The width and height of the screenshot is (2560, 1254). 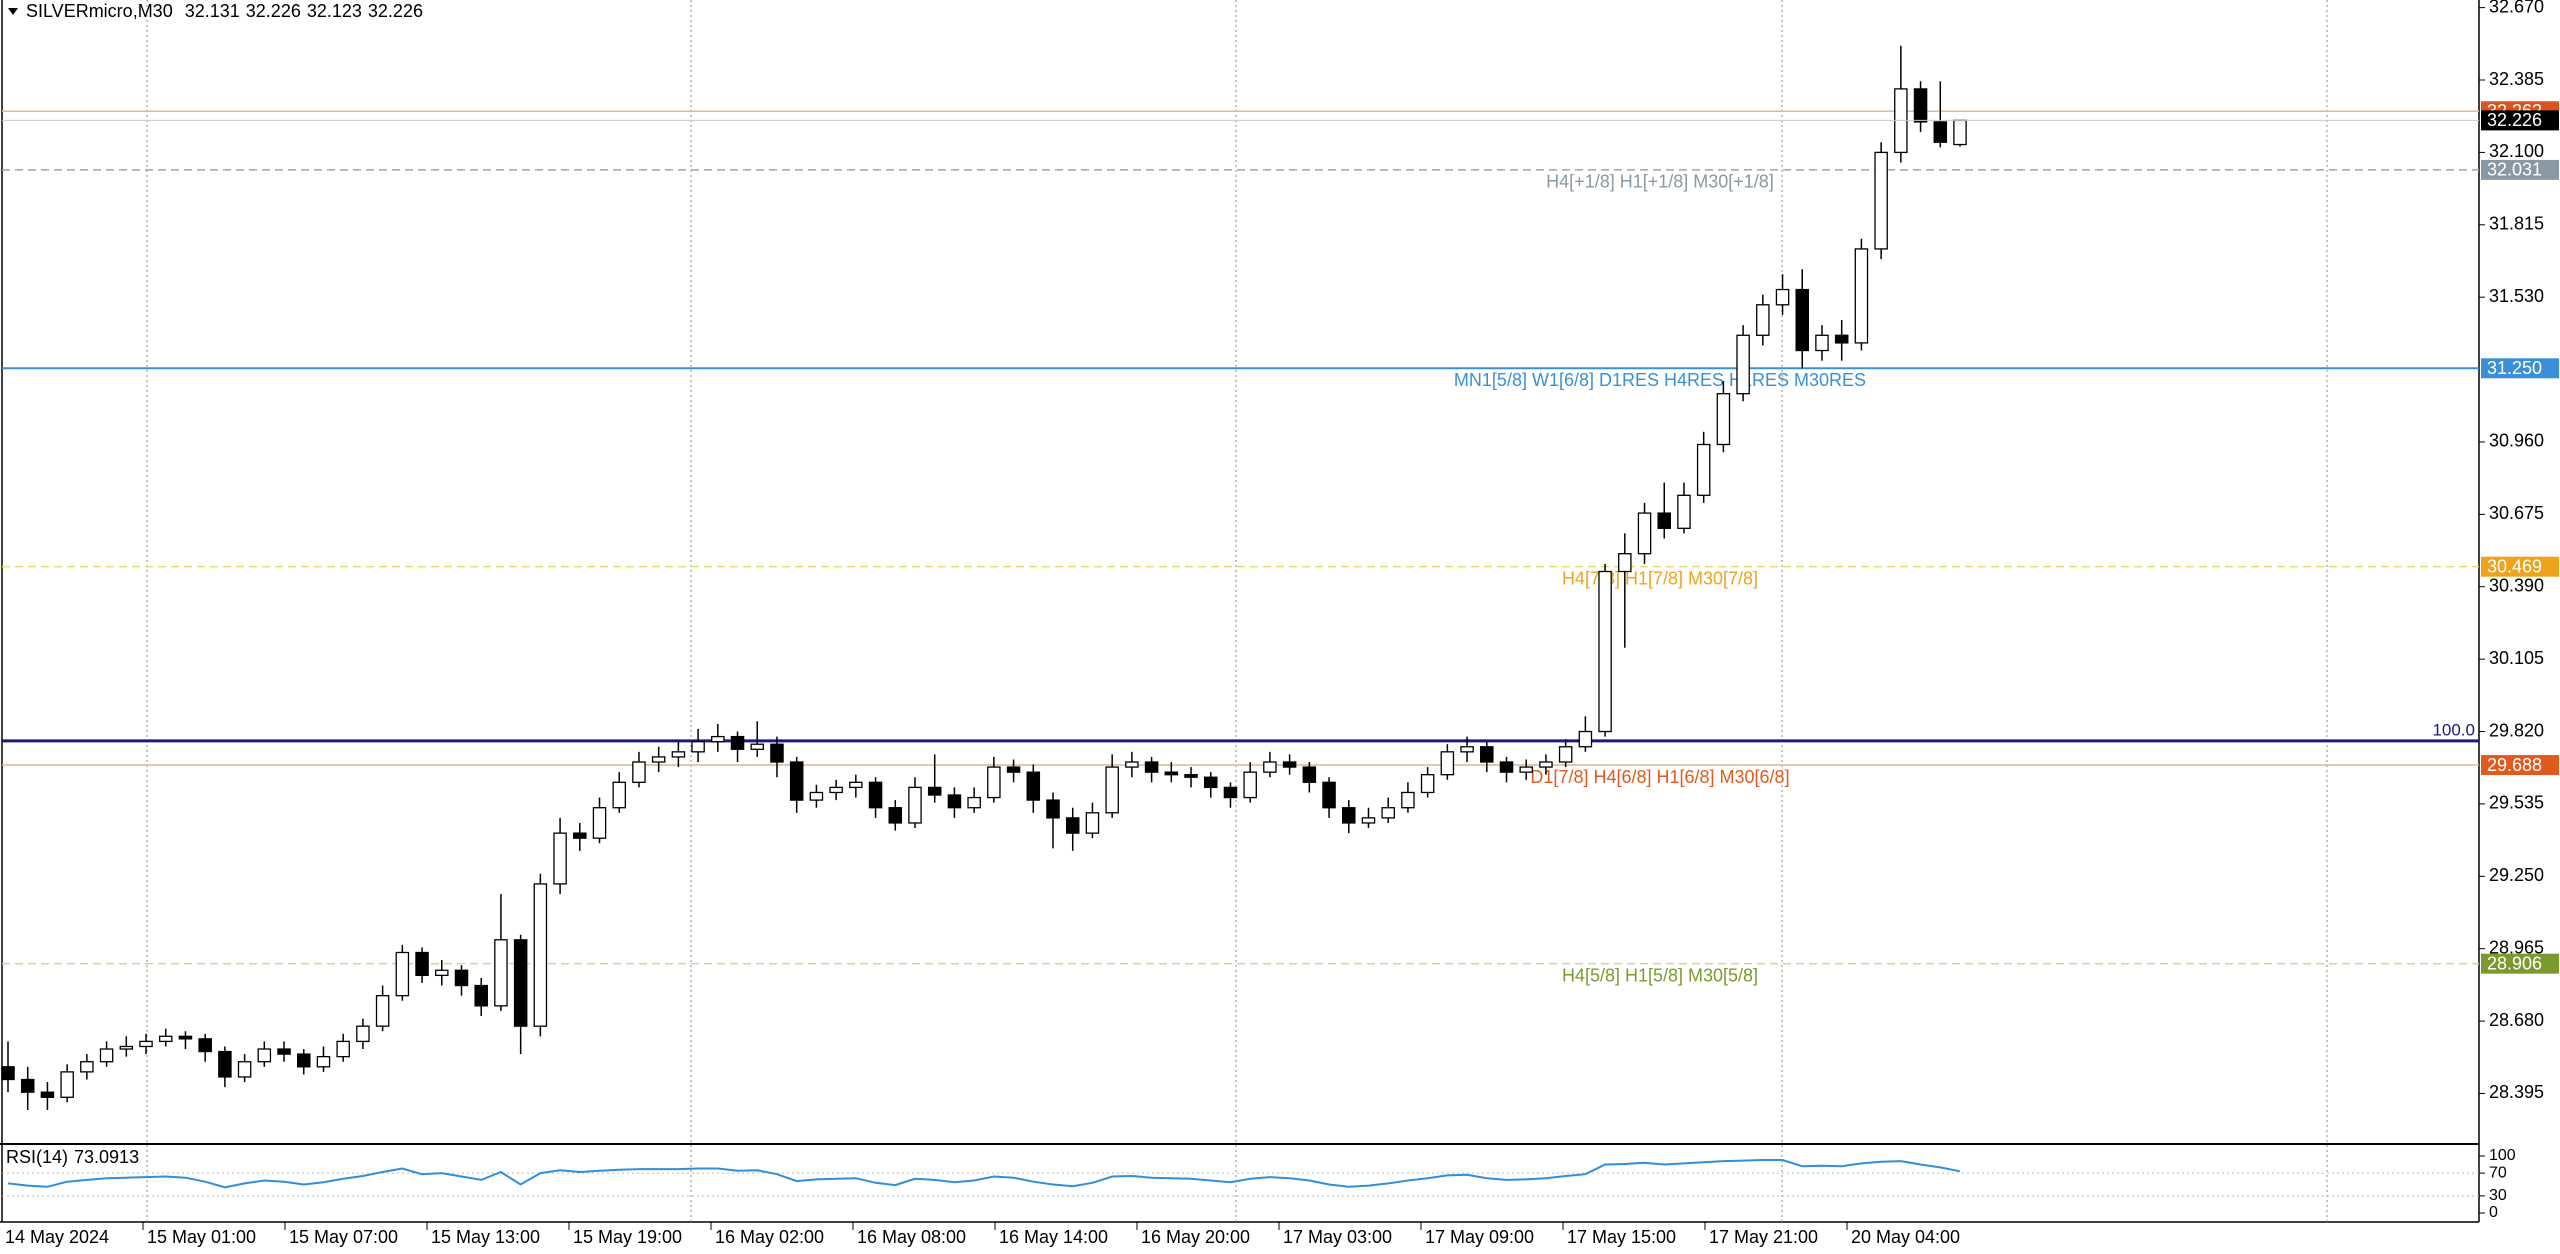 I want to click on level-label: D1[7/8] H4[6/8] H1[6/8] M30[6/8], so click(x=1659, y=777).